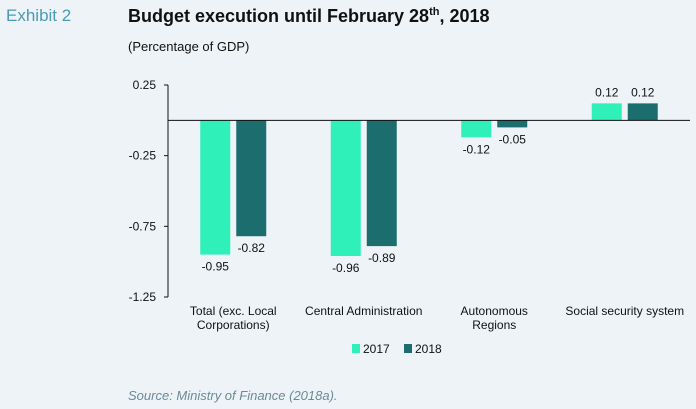 This screenshot has height=409, width=696. What do you see at coordinates (494, 311) in the screenshot?
I see `x-tick-label: Autonomous` at bounding box center [494, 311].